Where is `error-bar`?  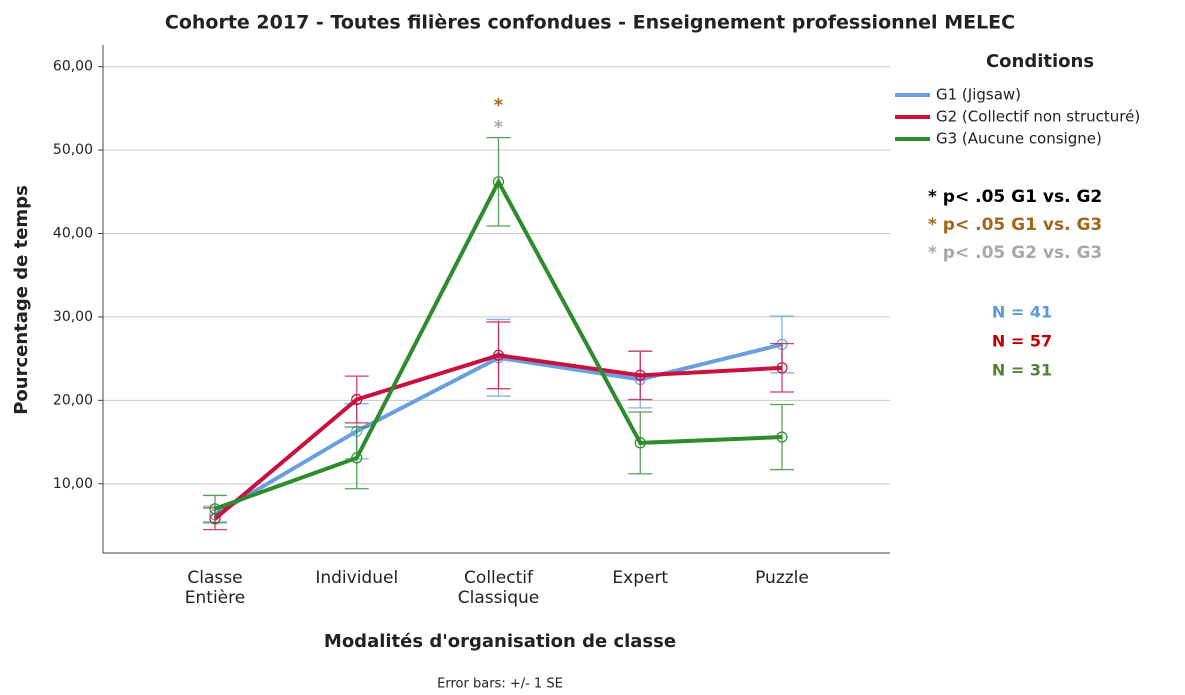 error-bar is located at coordinates (782, 367).